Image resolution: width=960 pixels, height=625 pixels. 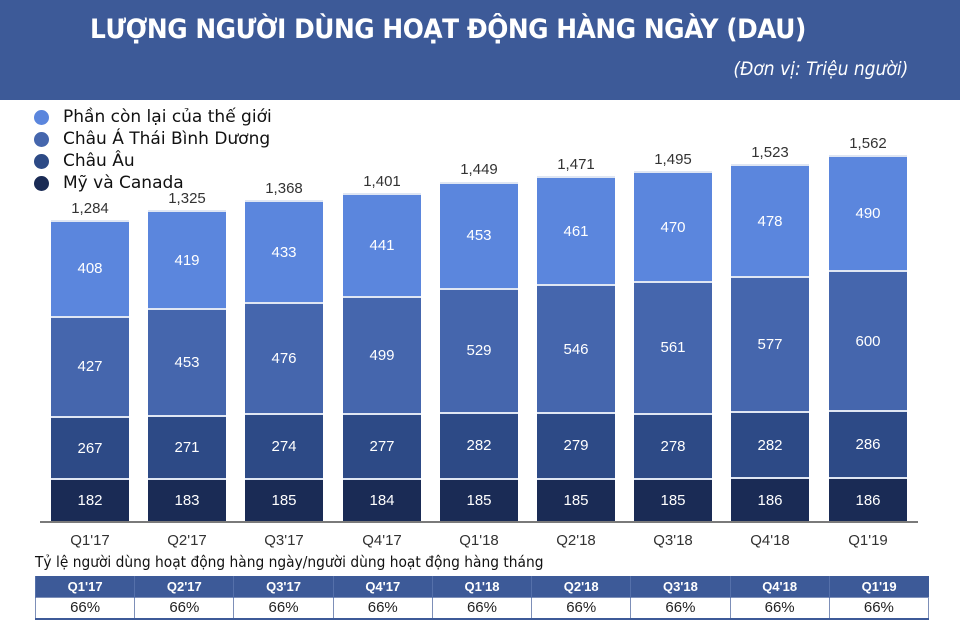 I want to click on legend-item-europe: Châu Âu, so click(x=153, y=161).